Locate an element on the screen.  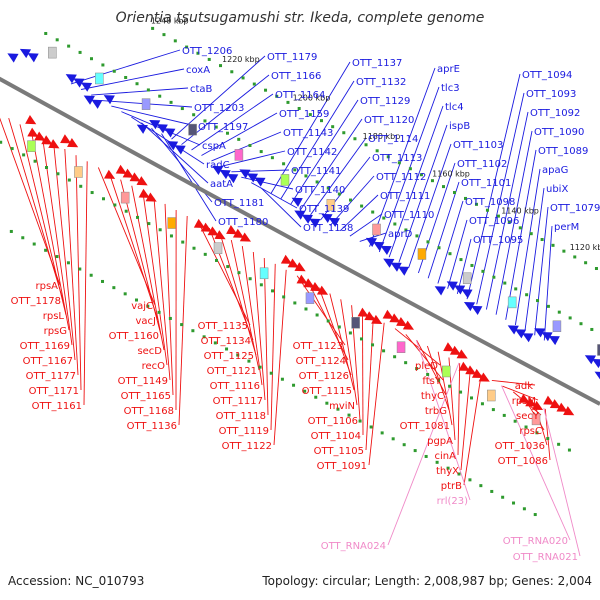
rna-gene-line is located at coordinates (423, 454).